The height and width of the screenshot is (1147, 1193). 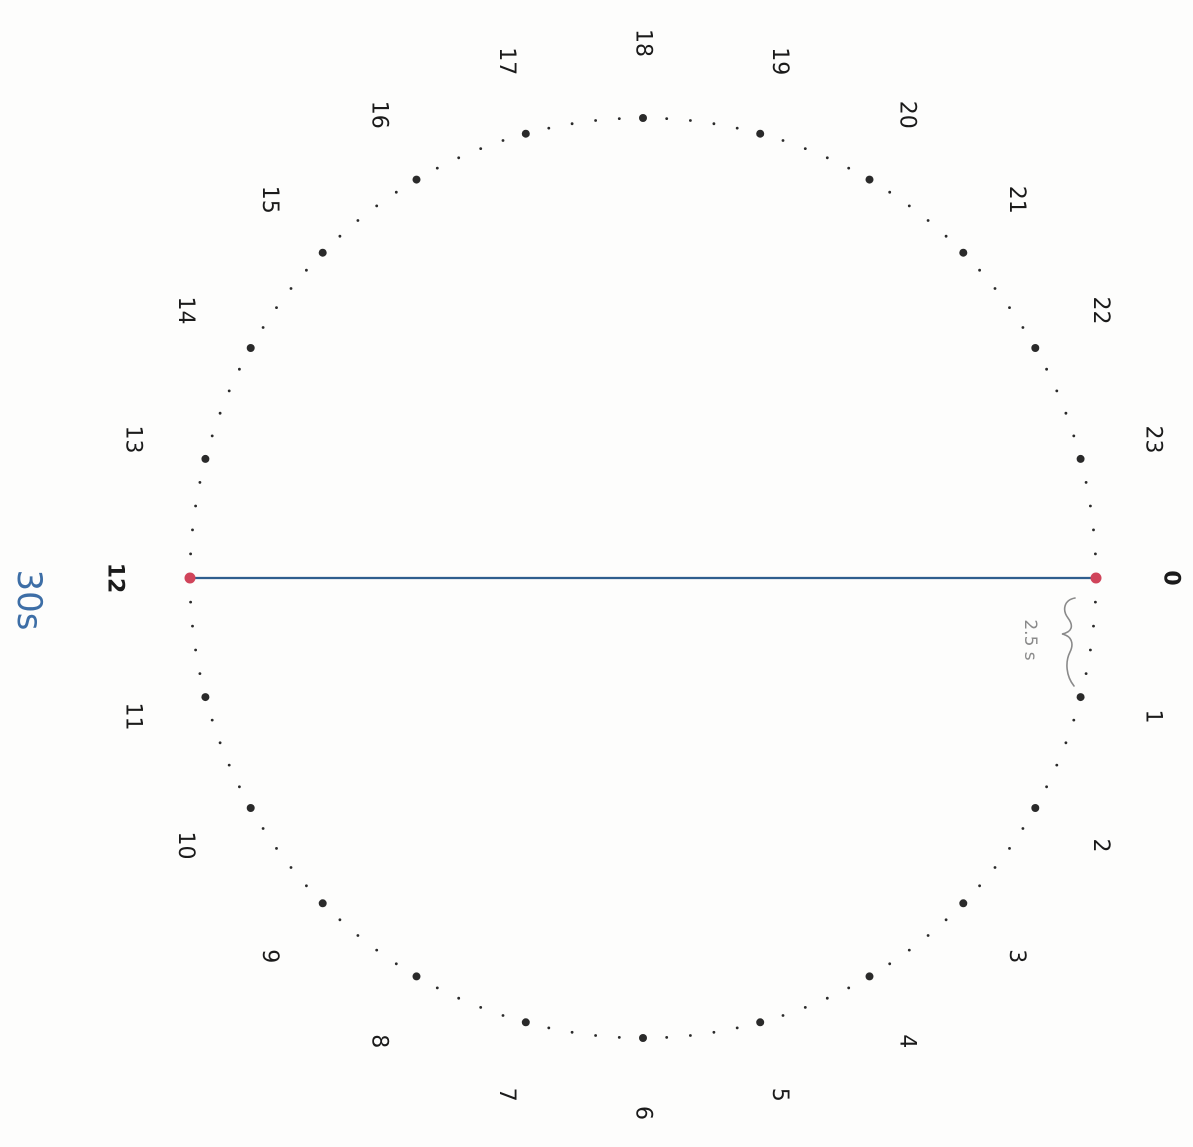 I want to click on position-label-17: 17, so click(x=506, y=61).